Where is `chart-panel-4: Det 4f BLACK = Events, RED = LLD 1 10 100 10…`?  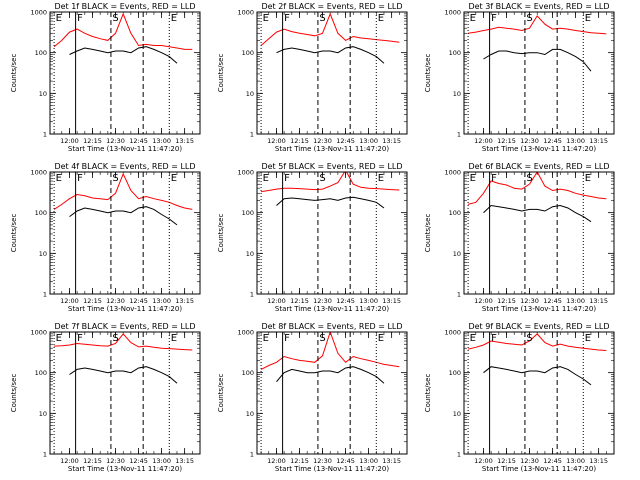
chart-panel-4: Det 4f BLACK = Events, RED = LLD 1 10 100 10… is located at coordinates (105, 237).